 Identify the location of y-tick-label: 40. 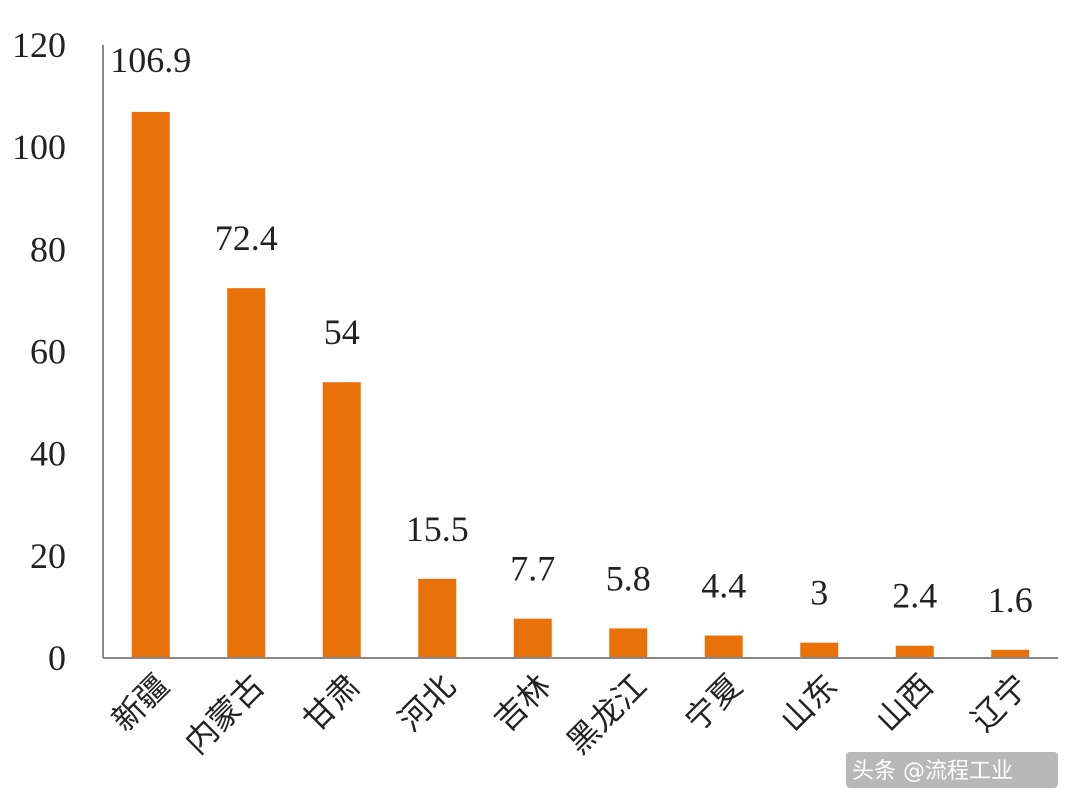
(48, 454).